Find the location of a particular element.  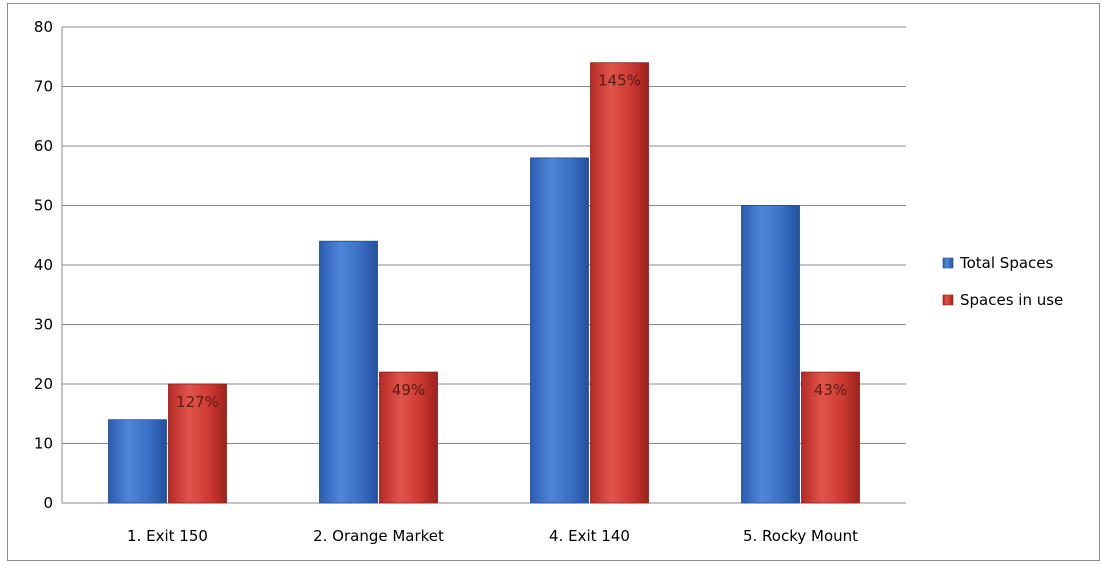

x-tick-label: 2. Orange Market is located at coordinates (378, 536).